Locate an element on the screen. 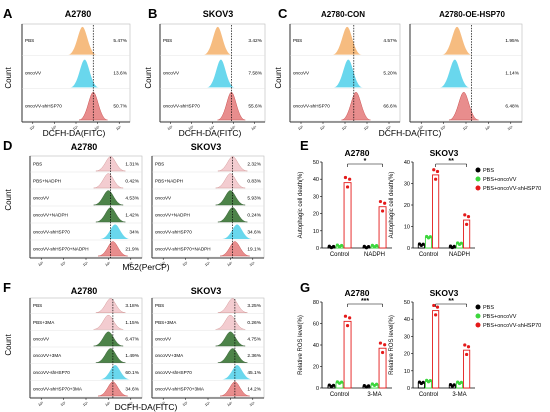 Image resolution: width=550 pixels, height=412 pixels. row-pct-F-left-0: 3.18% is located at coordinates (132, 306).